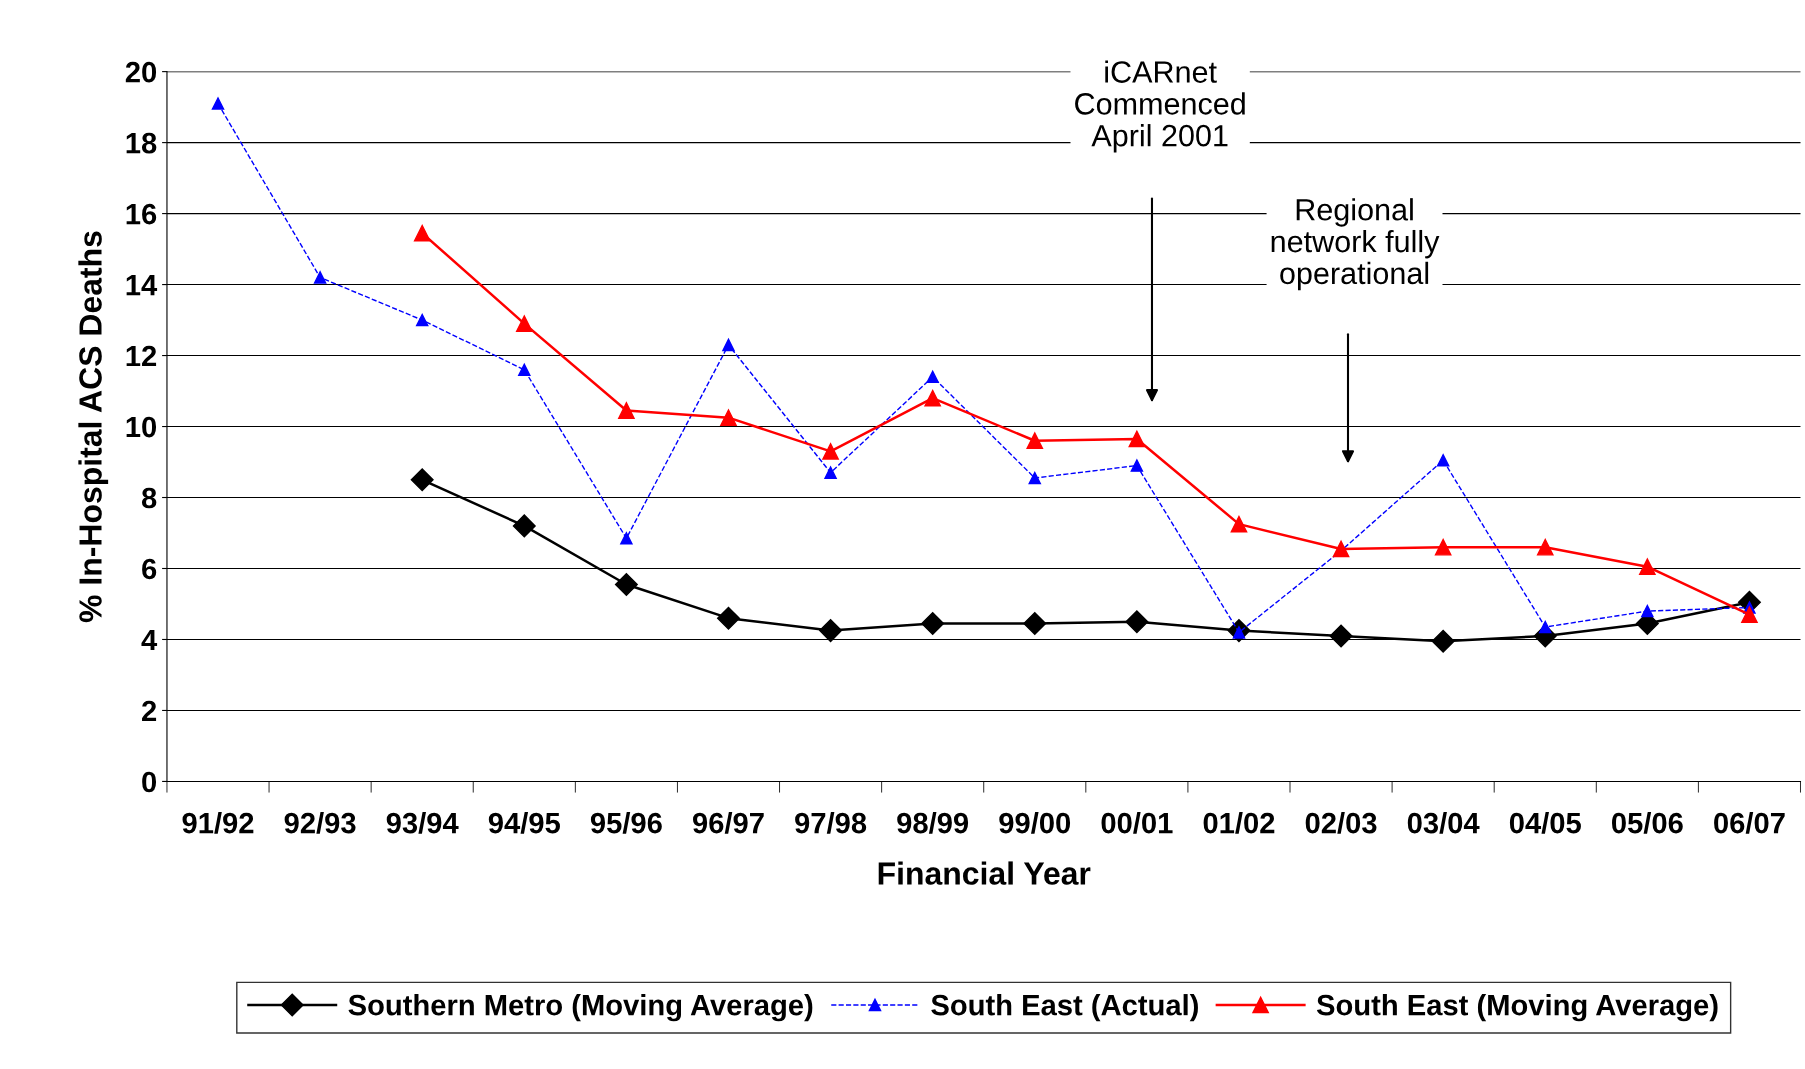  Describe the element at coordinates (141, 356) in the screenshot. I see `y-tick-label: 12` at that location.